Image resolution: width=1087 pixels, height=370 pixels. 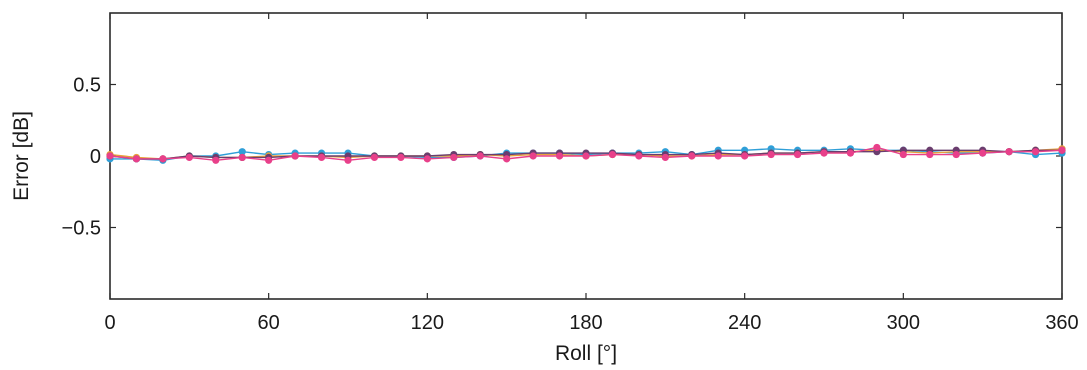 What do you see at coordinates (744, 323) in the screenshot?
I see `x-tick-label: 240` at bounding box center [744, 323].